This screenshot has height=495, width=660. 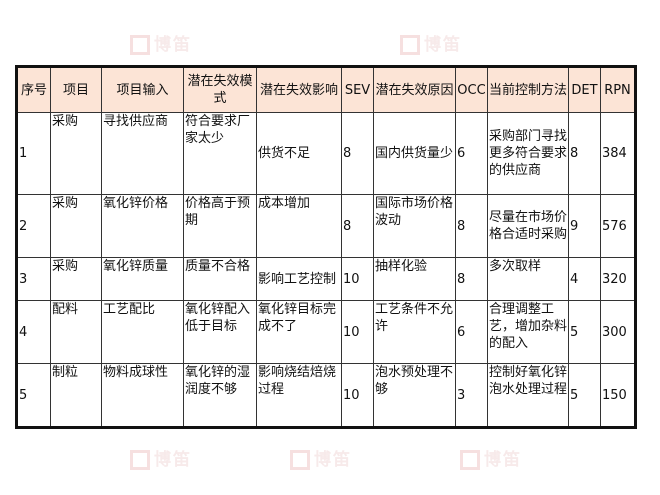 I want to click on cell-item-input: 工艺配比, so click(x=142, y=332).